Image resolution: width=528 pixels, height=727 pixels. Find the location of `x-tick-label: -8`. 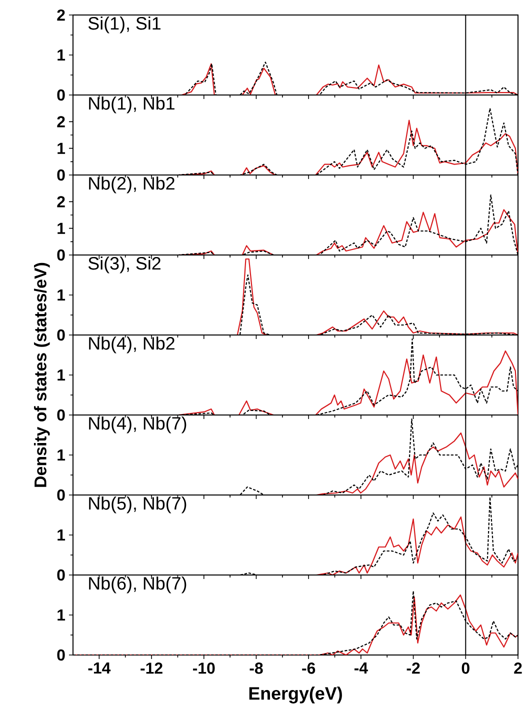

x-tick-label: -8 is located at coordinates (256, 668).